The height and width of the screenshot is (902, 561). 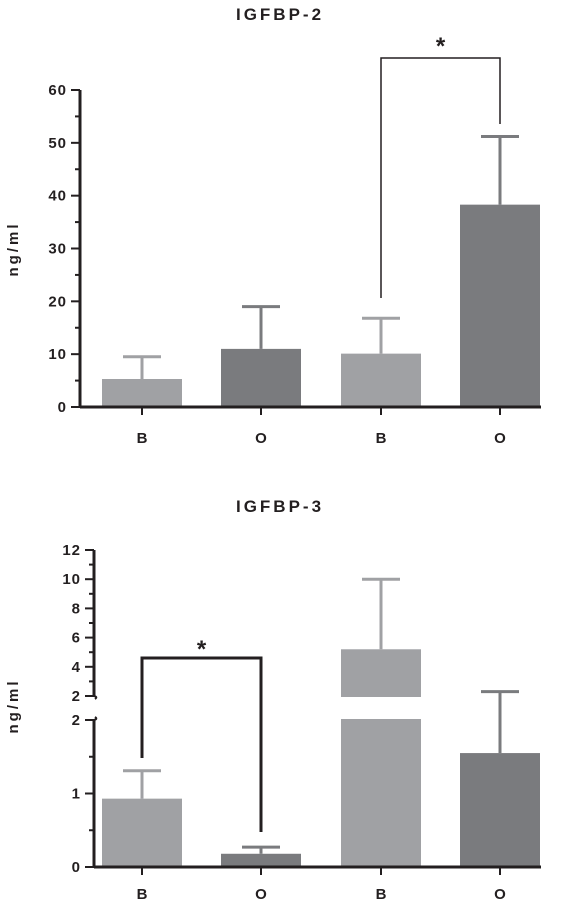 I want to click on y-tick-label: 40, so click(x=57, y=196).